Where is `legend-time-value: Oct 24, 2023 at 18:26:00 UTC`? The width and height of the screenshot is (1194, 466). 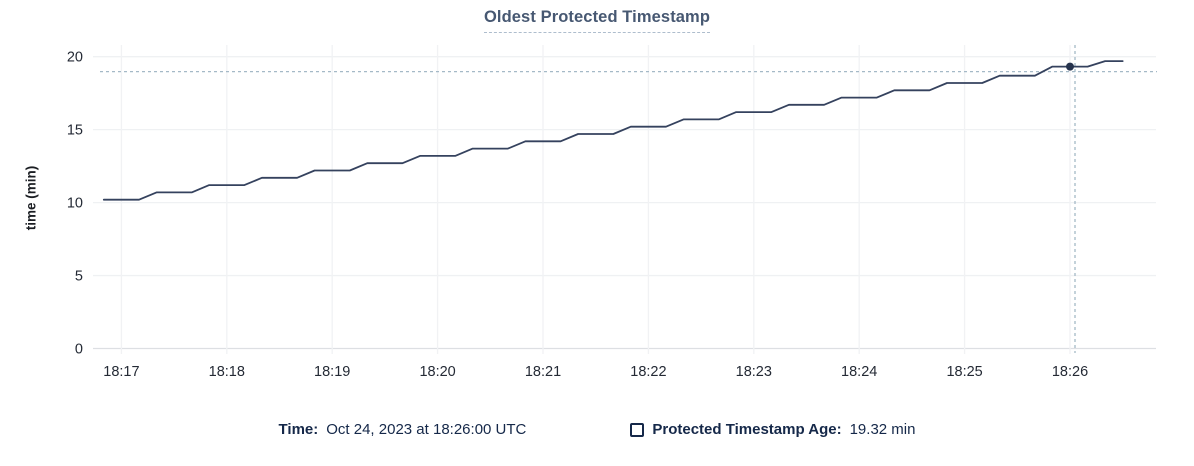
legend-time-value: Oct 24, 2023 at 18:26:00 UTC is located at coordinates (426, 429).